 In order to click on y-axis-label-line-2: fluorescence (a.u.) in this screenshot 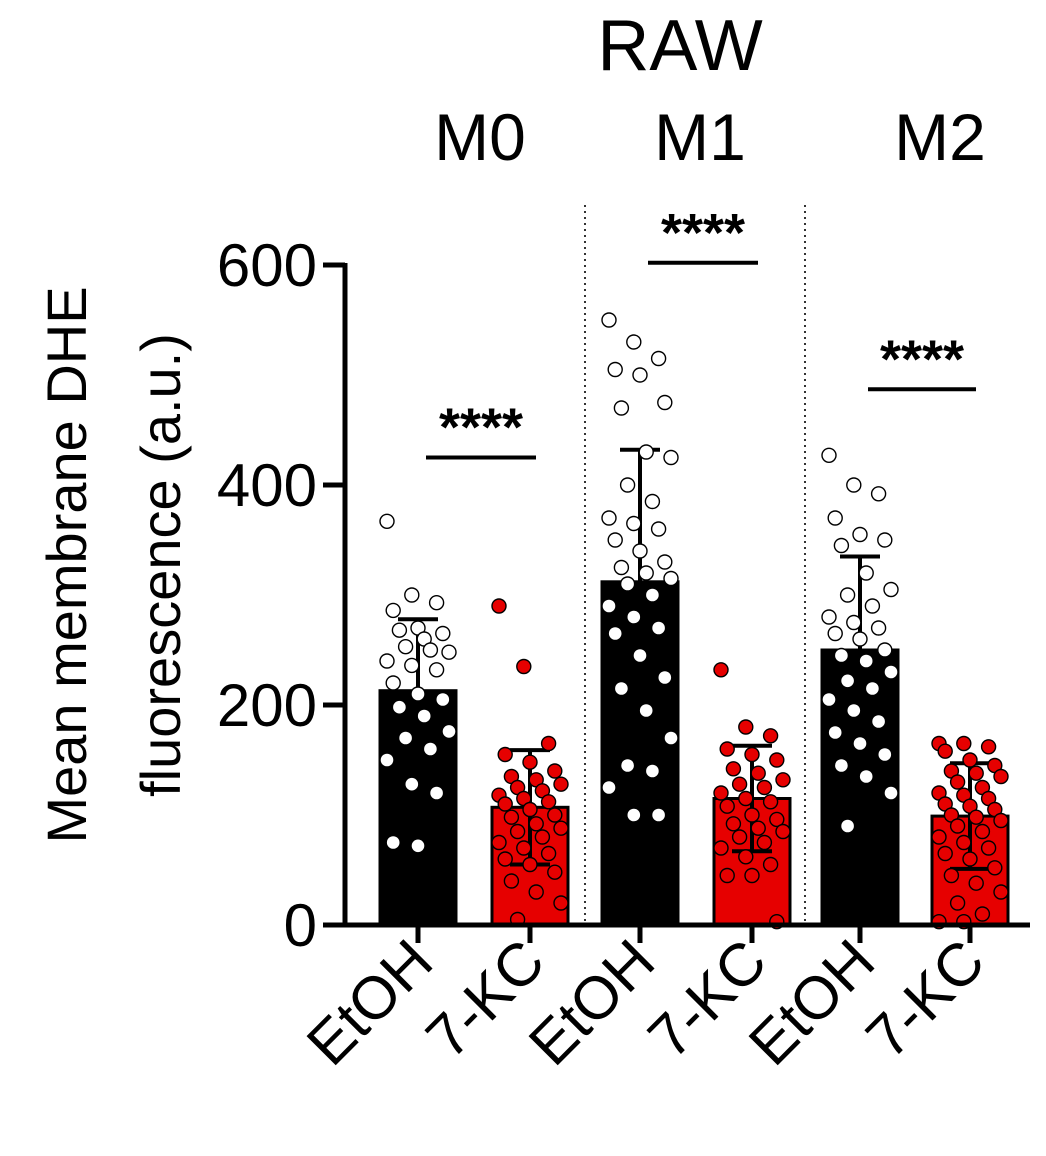, I will do `click(160, 565)`.